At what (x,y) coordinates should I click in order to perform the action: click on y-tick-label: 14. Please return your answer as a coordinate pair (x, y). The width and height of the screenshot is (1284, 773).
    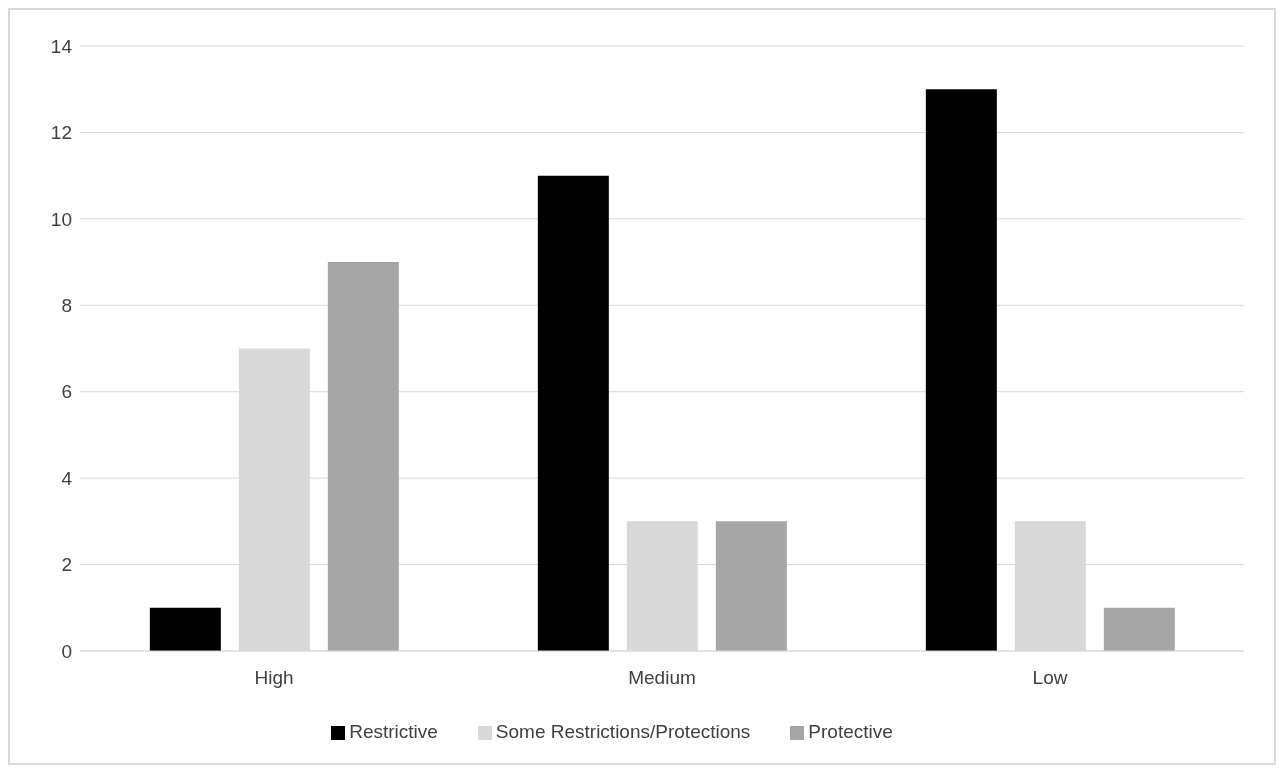
    Looking at the image, I should click on (61, 46).